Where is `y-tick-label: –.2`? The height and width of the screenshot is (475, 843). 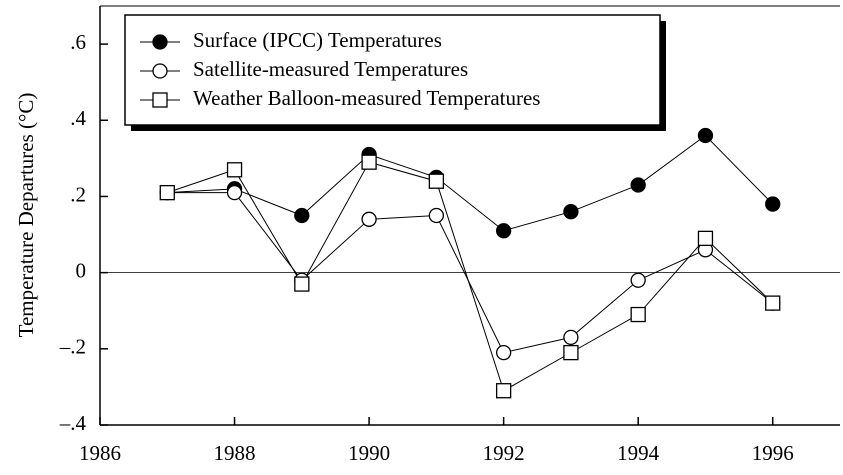 y-tick-label: –.2 is located at coordinates (72, 347).